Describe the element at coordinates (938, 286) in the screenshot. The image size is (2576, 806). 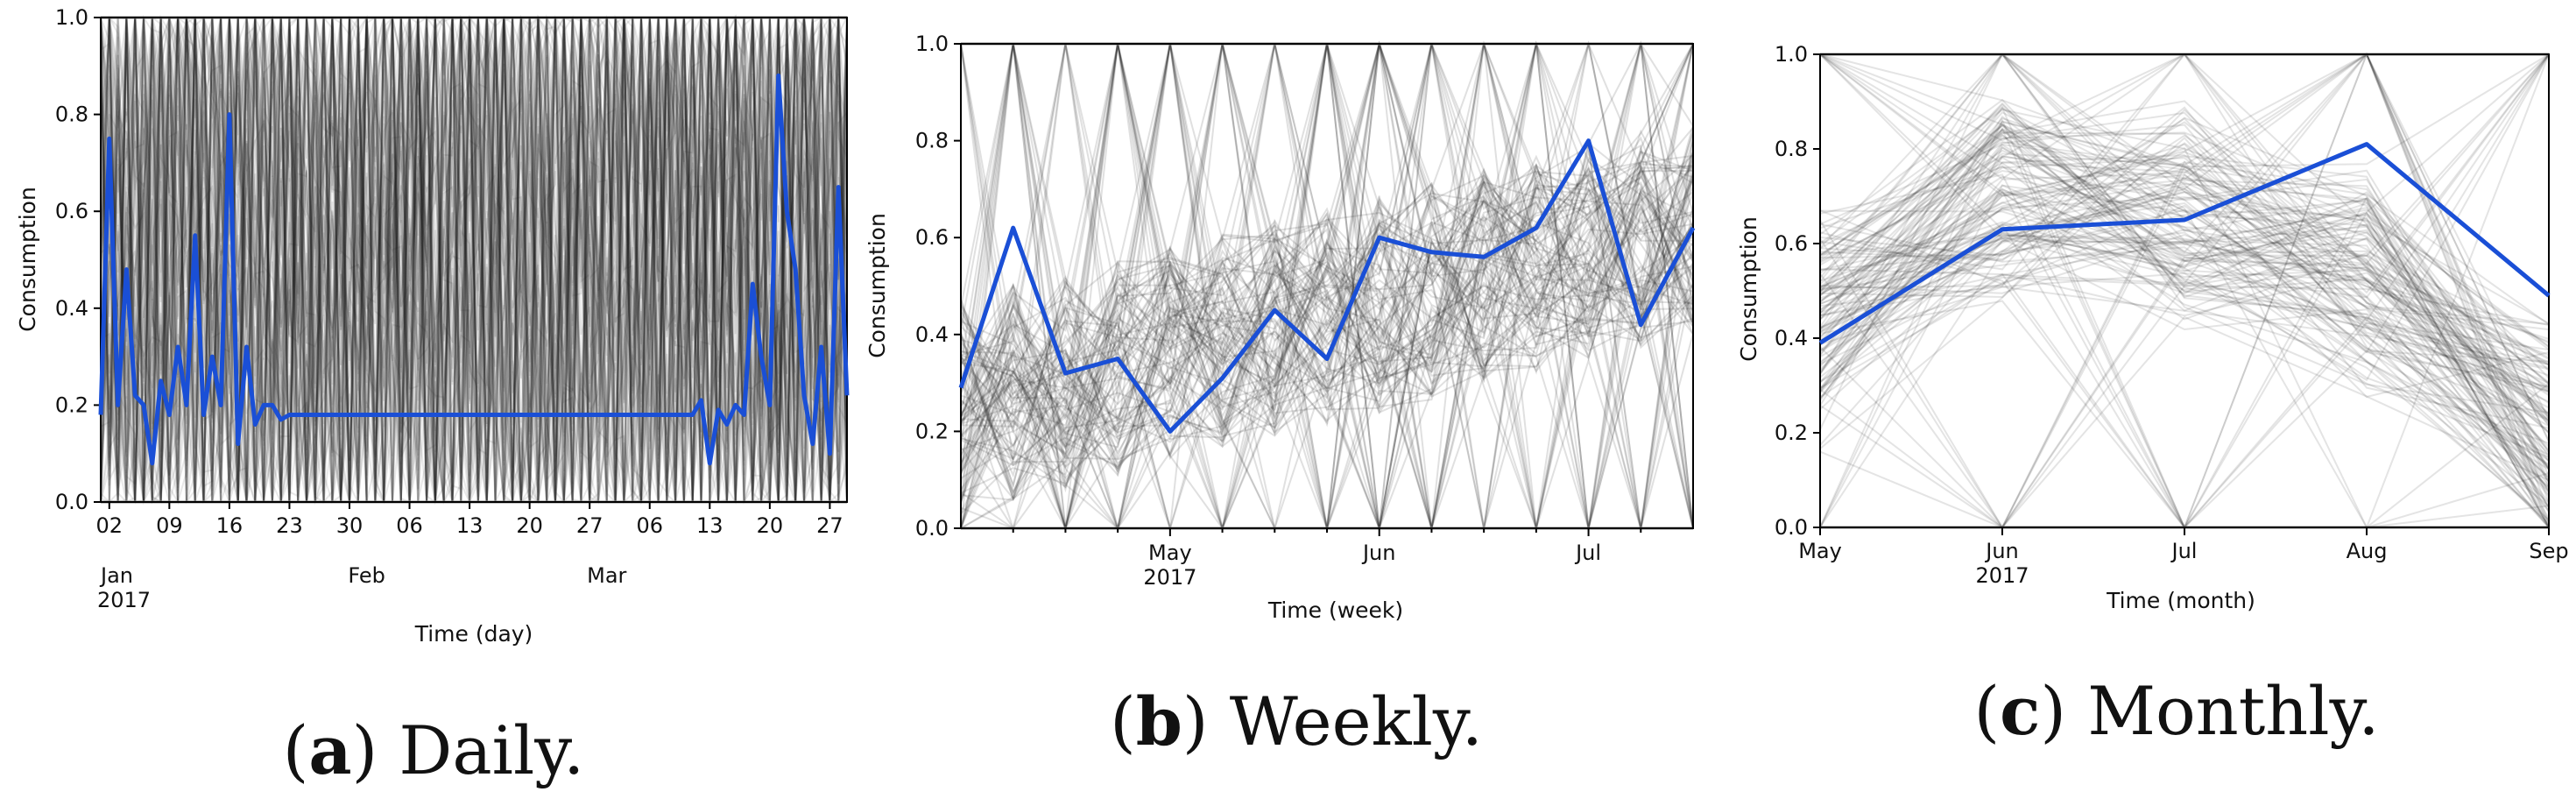
I see `weekly-y-axis: 0.0 0.2 0.4 0.6 0.8 1.0` at that location.